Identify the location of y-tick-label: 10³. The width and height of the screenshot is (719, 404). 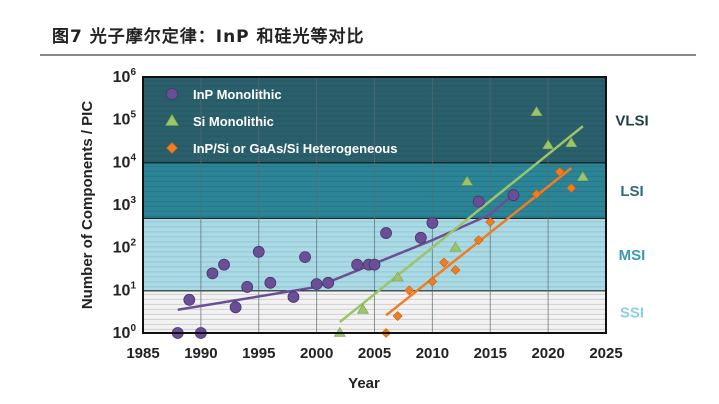
(125, 204).